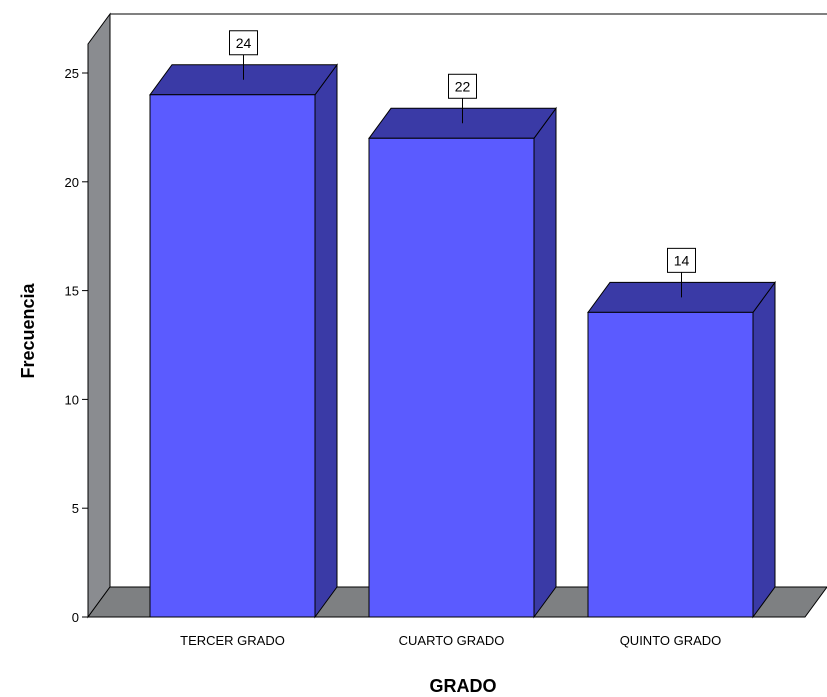 This screenshot has width=827, height=697. I want to click on x-category-label: CUARTO GRADO, so click(452, 640).